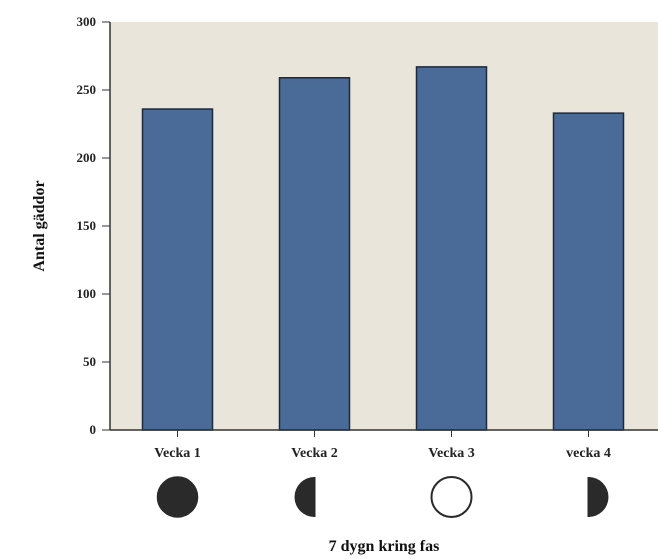 Image resolution: width=658 pixels, height=559 pixels. Describe the element at coordinates (87, 89) in the screenshot. I see `y-tick-label: 250` at that location.